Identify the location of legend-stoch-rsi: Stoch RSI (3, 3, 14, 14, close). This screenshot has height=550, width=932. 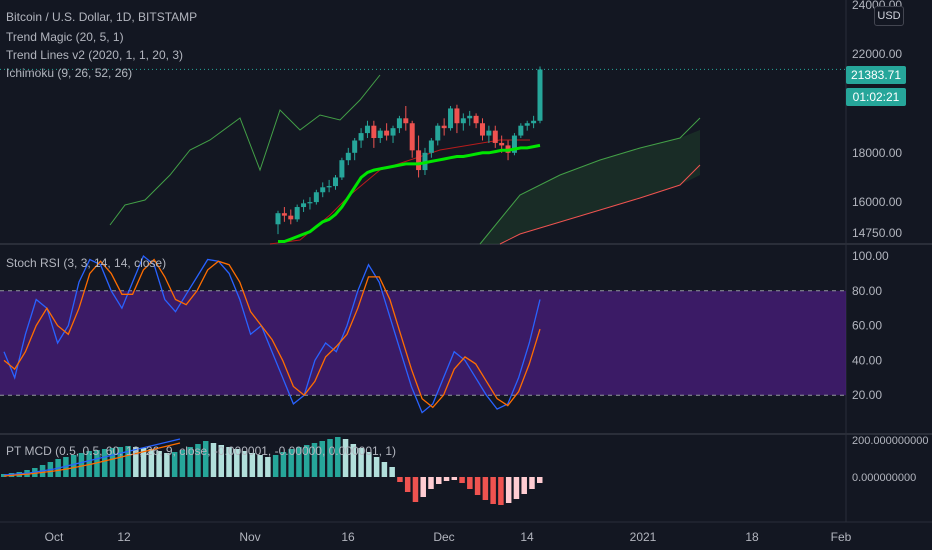
(86, 263).